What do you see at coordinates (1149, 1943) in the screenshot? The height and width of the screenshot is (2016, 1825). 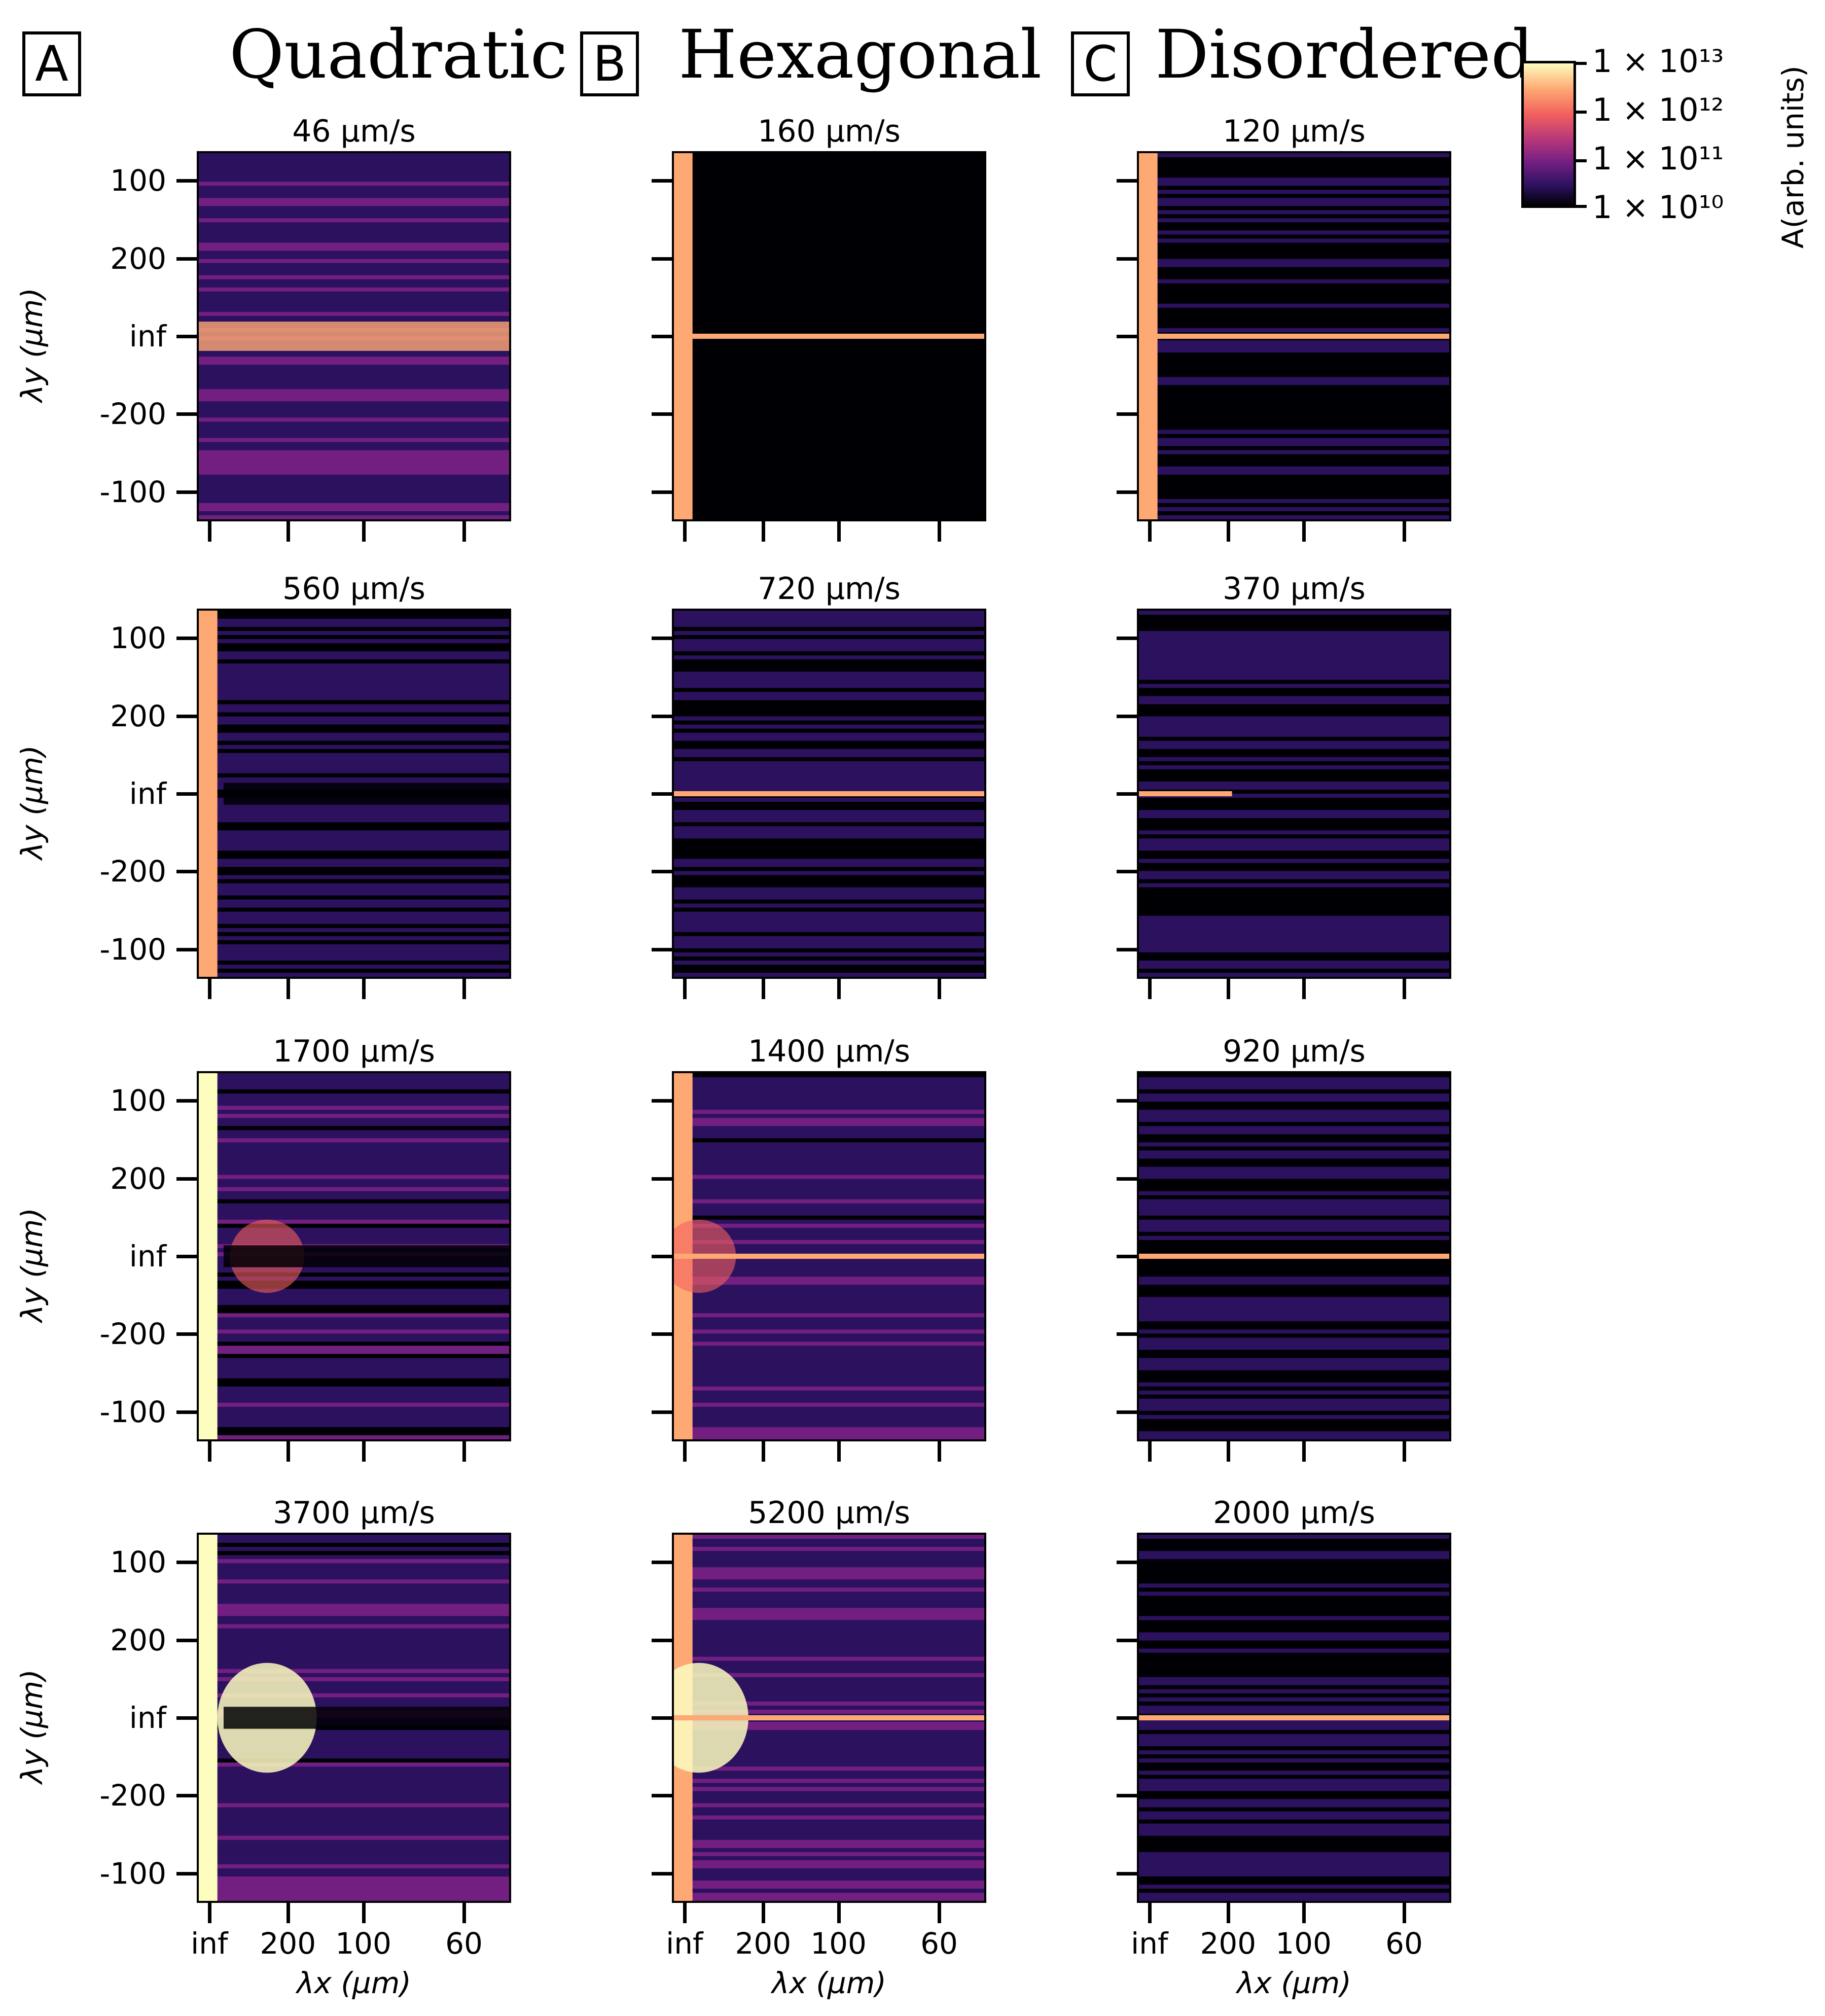 I see `x-tick-label: inf` at bounding box center [1149, 1943].